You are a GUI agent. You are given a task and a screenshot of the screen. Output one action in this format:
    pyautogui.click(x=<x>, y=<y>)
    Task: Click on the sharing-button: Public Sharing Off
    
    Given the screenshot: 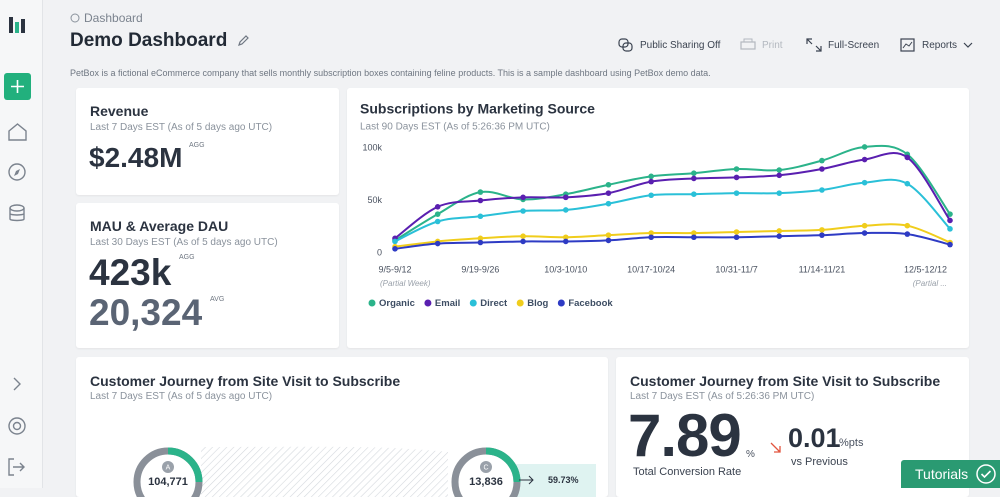 What is the action you would take?
    pyautogui.click(x=669, y=45)
    